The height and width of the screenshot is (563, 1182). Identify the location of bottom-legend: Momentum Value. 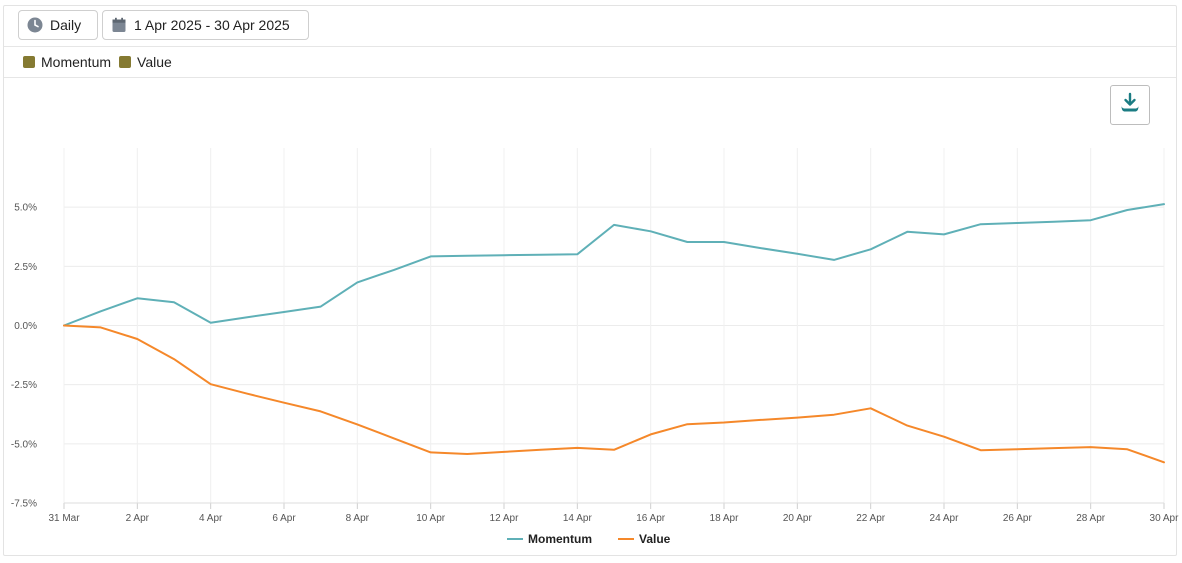
(589, 539).